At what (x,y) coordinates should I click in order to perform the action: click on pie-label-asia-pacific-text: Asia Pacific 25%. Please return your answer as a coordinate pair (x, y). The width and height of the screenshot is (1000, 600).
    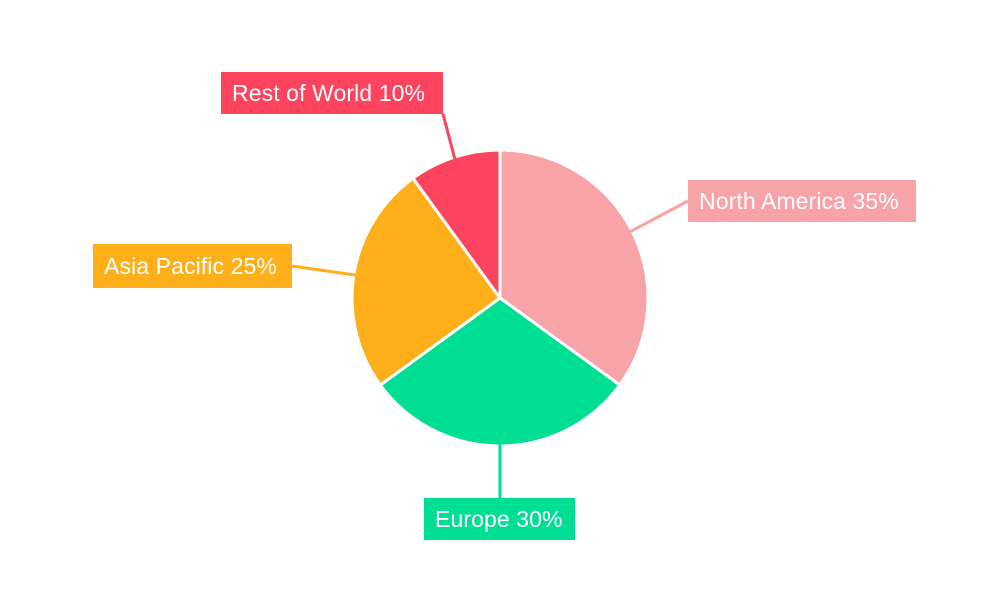
    Looking at the image, I should click on (190, 265).